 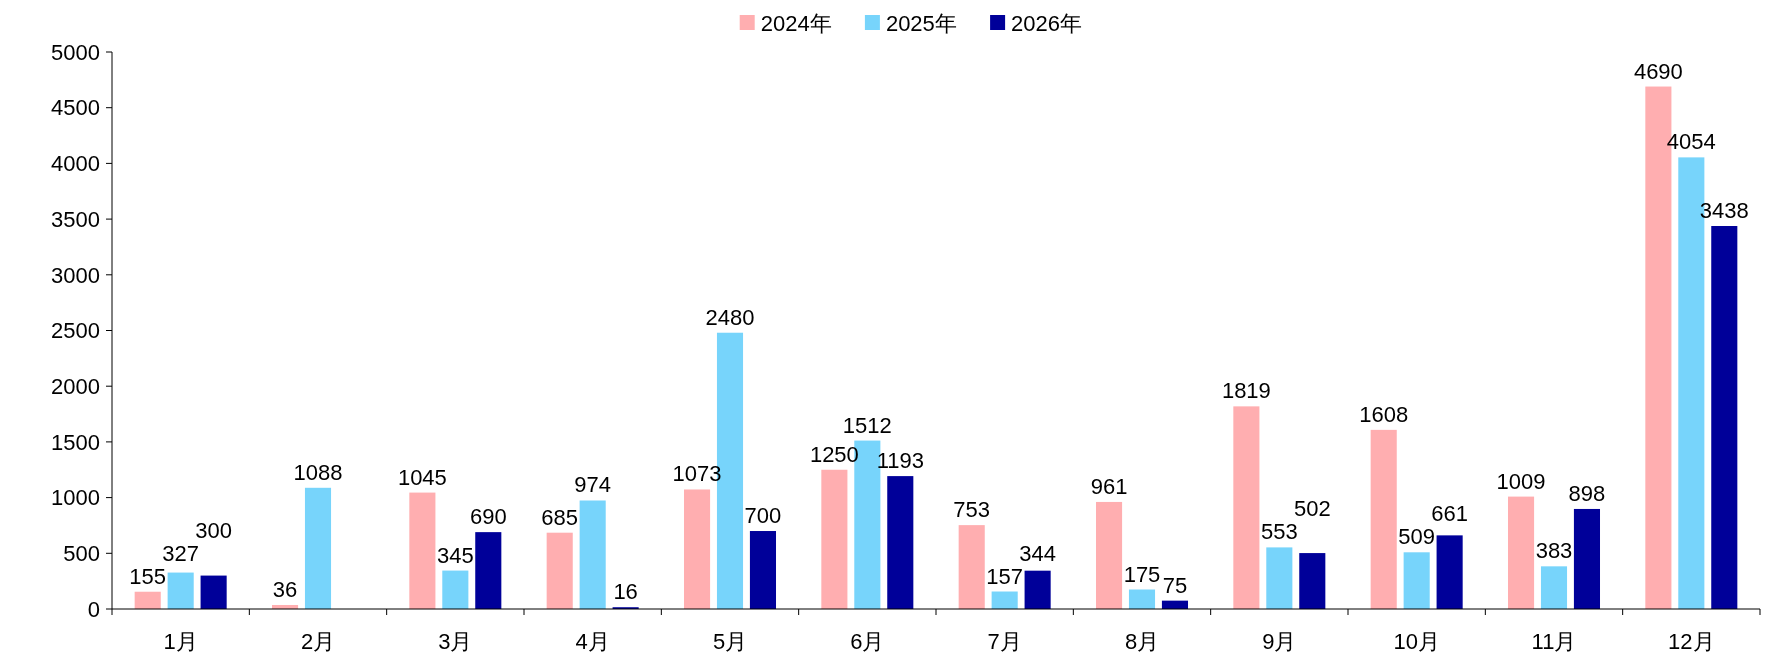 I want to click on data-label: 1512, so click(x=867, y=425).